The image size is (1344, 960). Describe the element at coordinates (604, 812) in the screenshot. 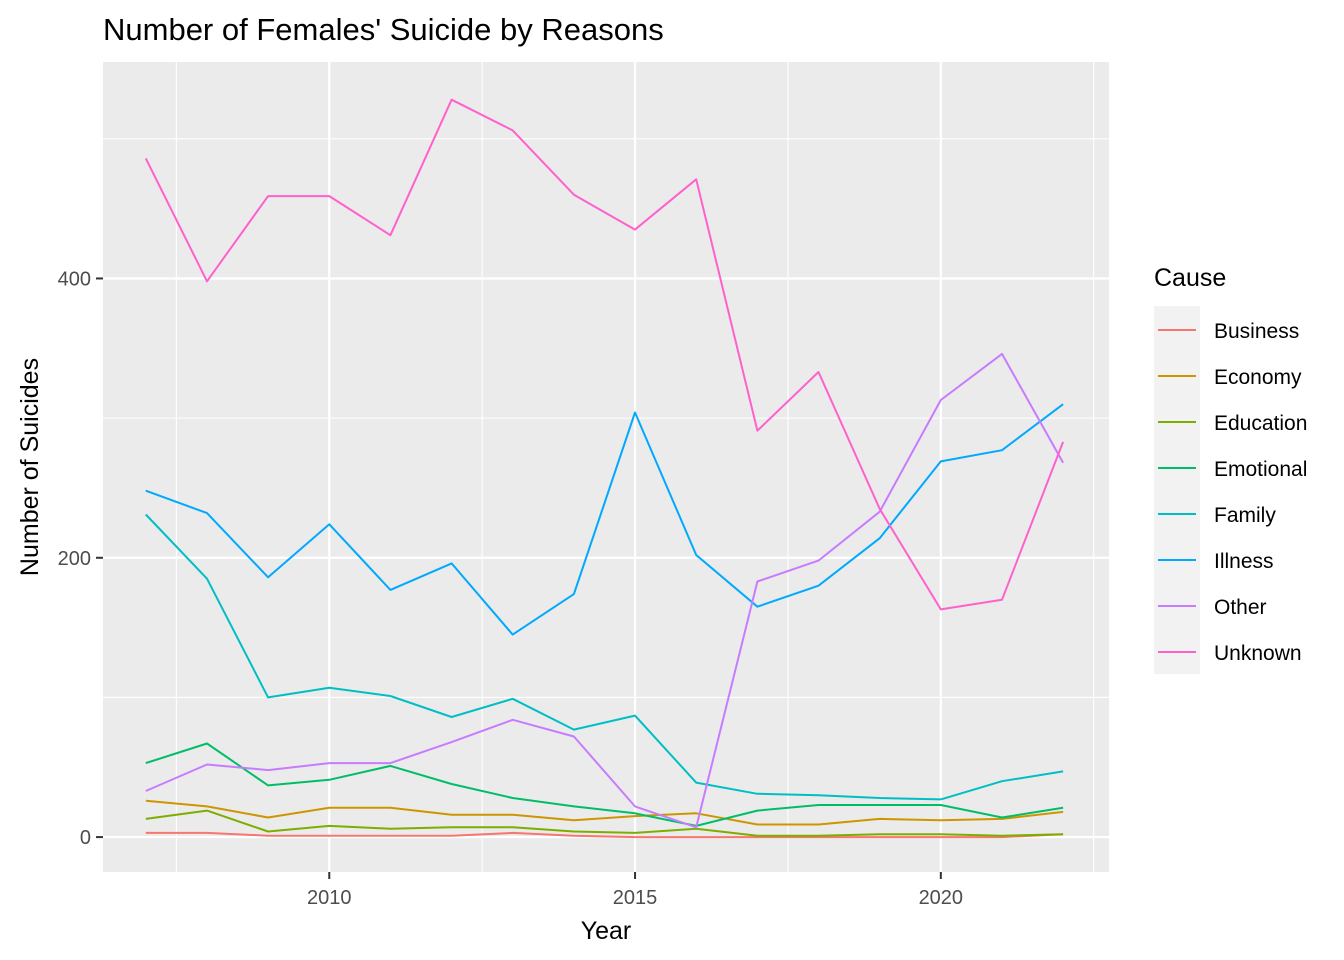

I see `series-line-economy` at that location.